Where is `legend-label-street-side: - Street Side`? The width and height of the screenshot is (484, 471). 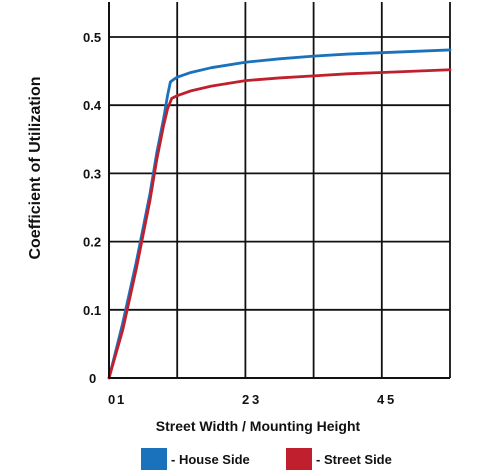 legend-label-street-side: - Street Side is located at coordinates (354, 459).